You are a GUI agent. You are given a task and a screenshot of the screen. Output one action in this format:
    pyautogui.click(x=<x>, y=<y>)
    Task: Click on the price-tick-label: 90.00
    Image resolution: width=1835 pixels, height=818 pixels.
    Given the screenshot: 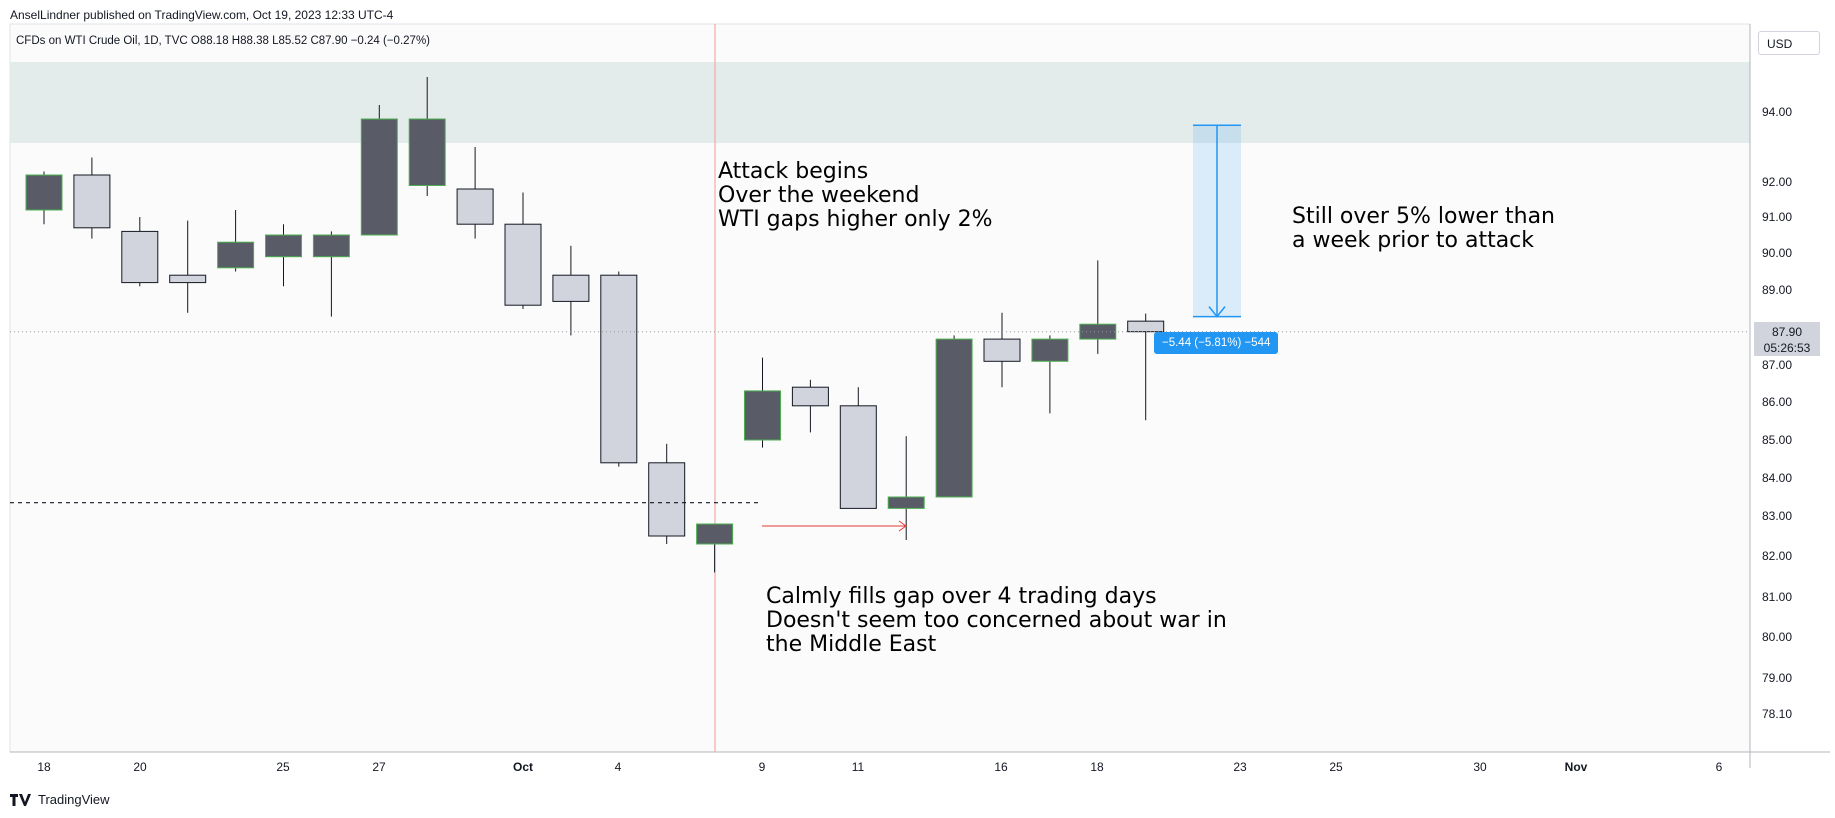 What is the action you would take?
    pyautogui.click(x=1777, y=253)
    